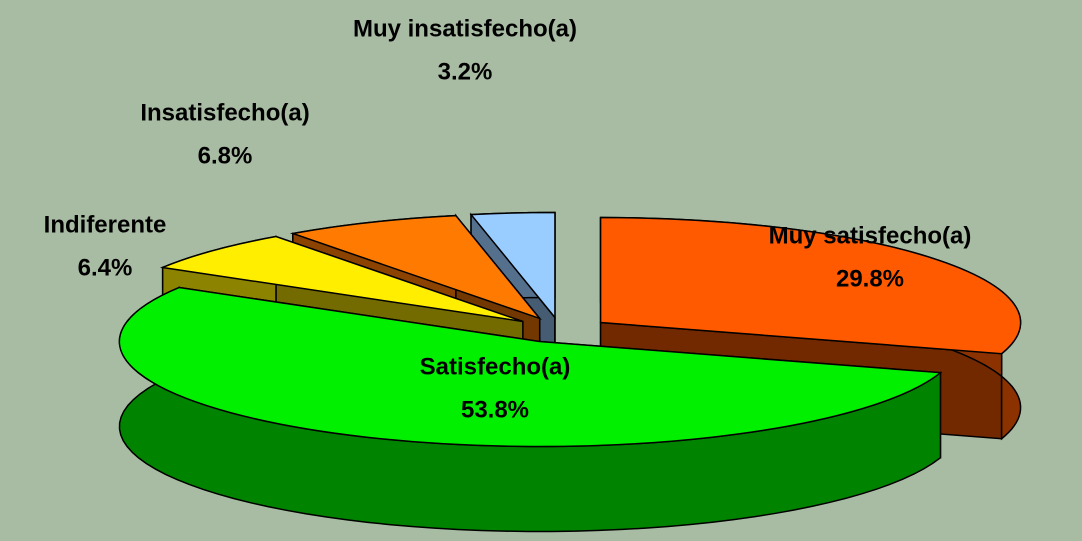 The width and height of the screenshot is (1082, 541). I want to click on slice-label: Insatisfecho(a), so click(224, 112).